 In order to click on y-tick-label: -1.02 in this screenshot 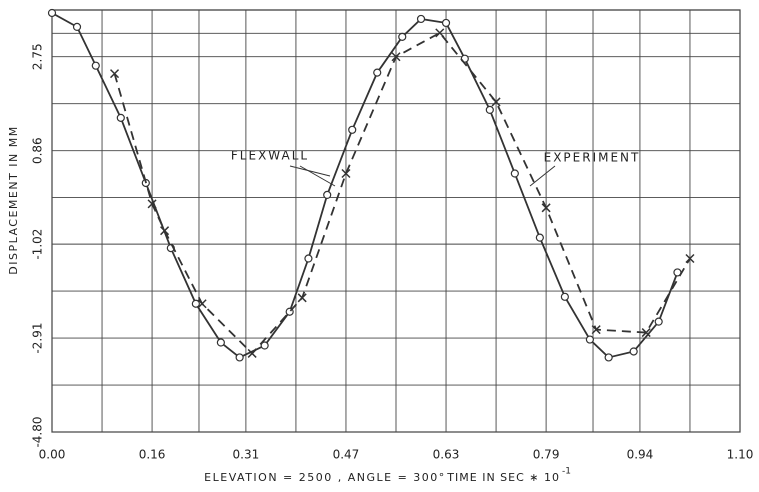, I will do `click(38, 244)`.